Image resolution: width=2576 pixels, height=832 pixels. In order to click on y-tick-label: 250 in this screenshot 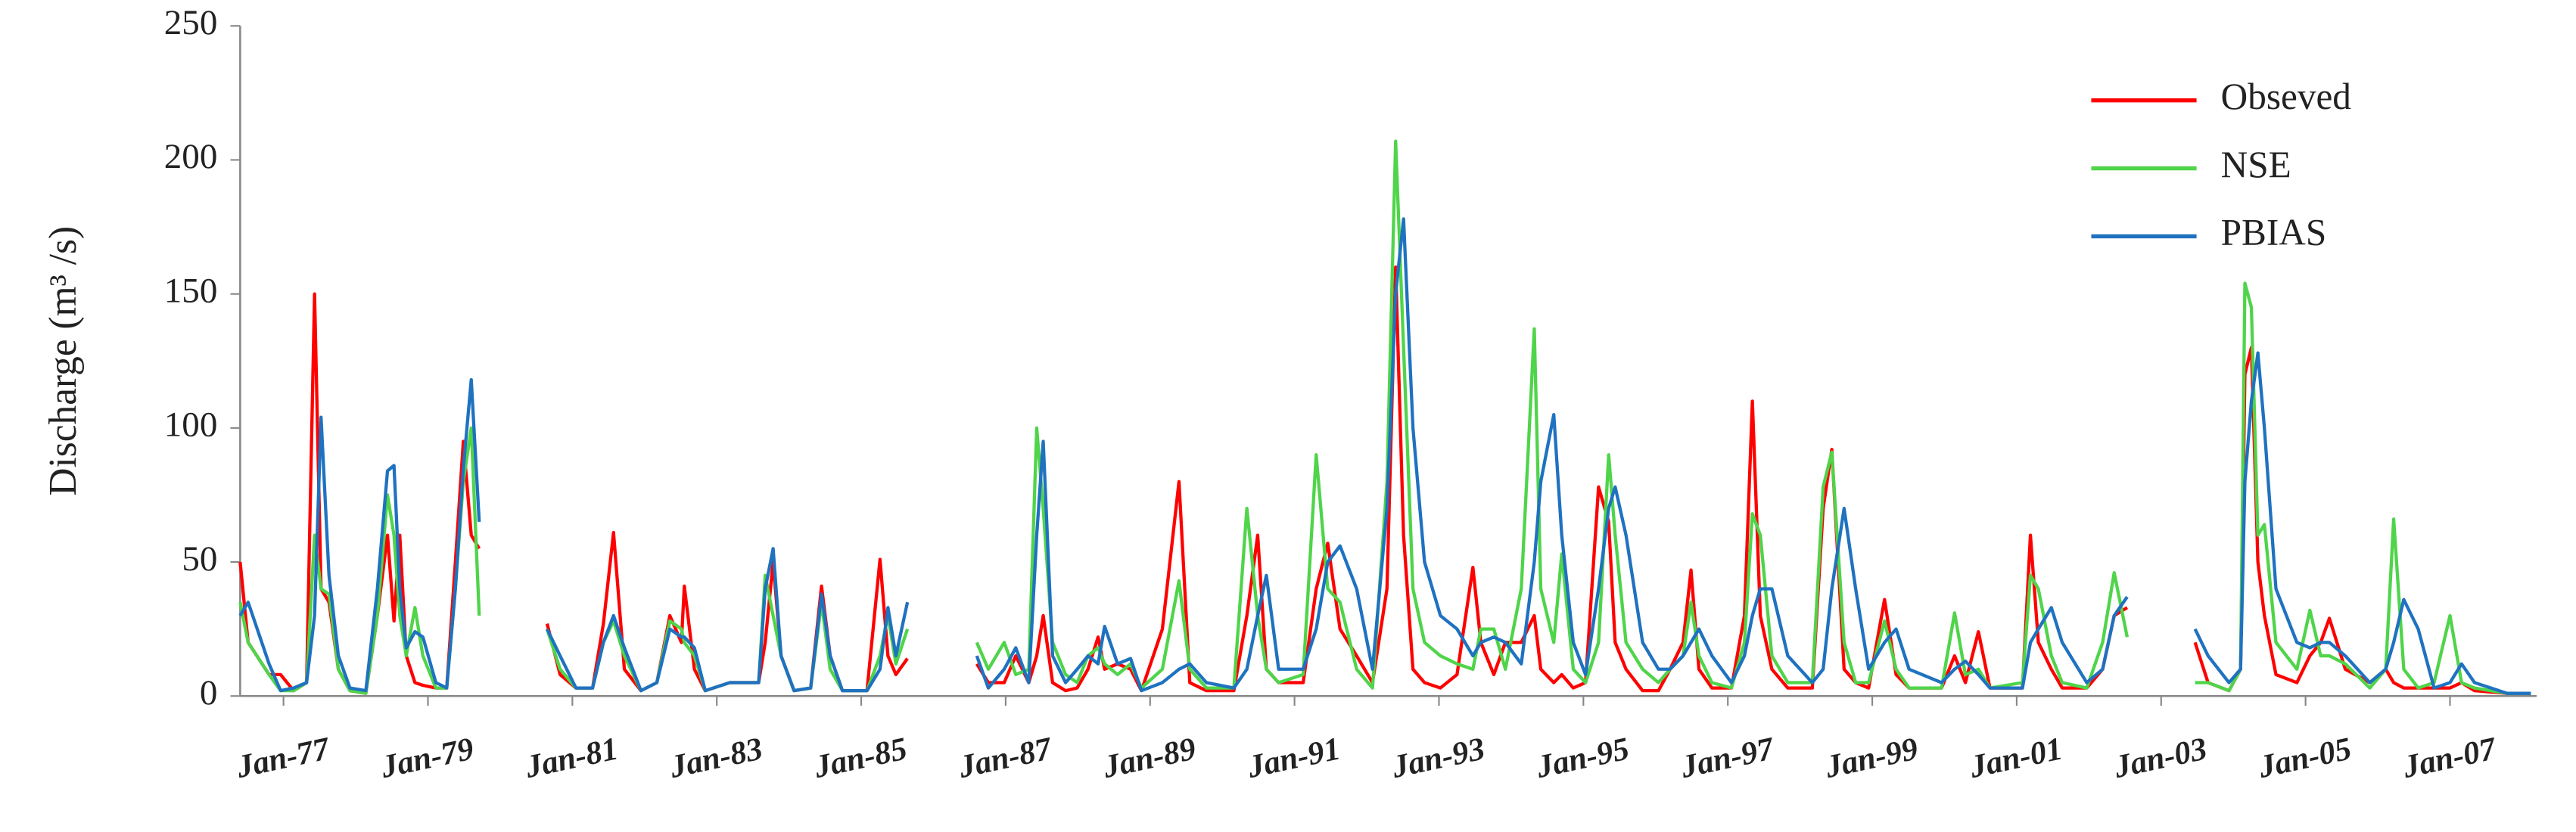, I will do `click(191, 22)`.